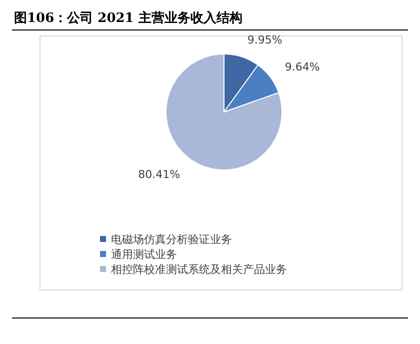 This screenshot has height=344, width=420. What do you see at coordinates (199, 269) in the screenshot?
I see `legend-label: 相控阵校准测试系统及相关产品业务` at bounding box center [199, 269].